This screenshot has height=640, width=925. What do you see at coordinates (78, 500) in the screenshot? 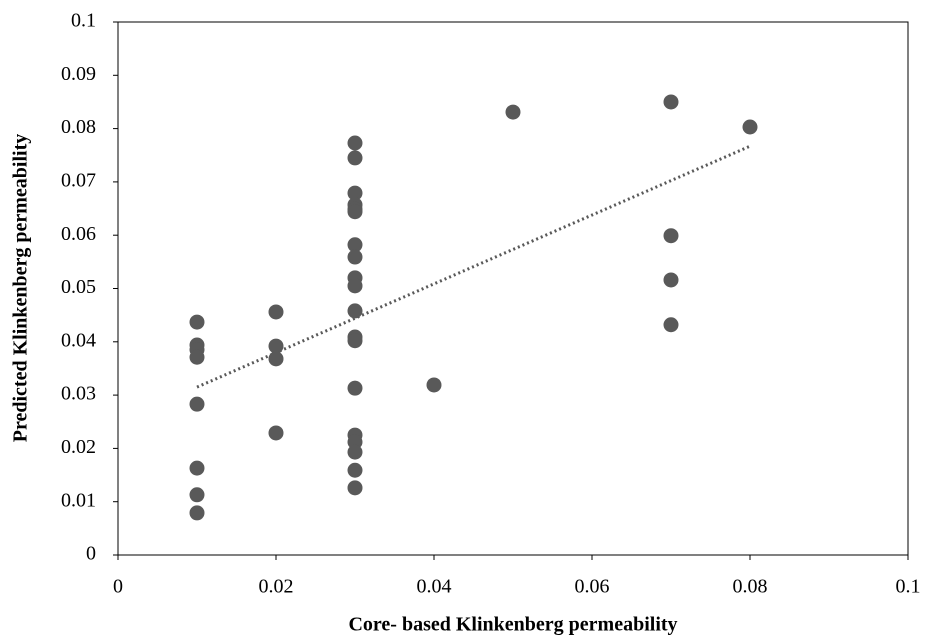
I see `y-tick-label: 0.01` at bounding box center [78, 500].